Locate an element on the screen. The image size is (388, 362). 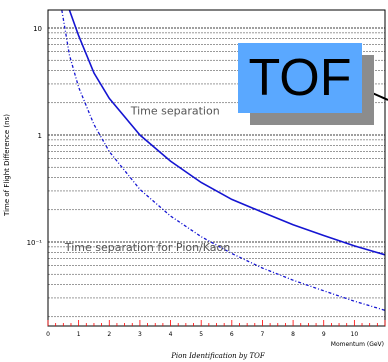
tof-callout-box: TOF is located at coordinates (300, 78).